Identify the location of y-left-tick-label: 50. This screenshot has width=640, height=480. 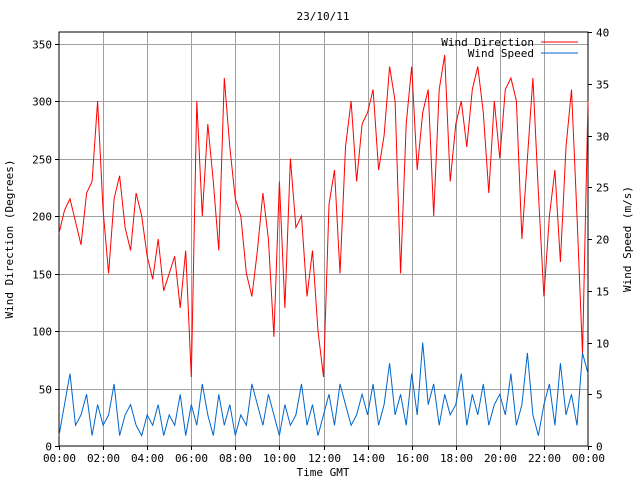
(45, 390).